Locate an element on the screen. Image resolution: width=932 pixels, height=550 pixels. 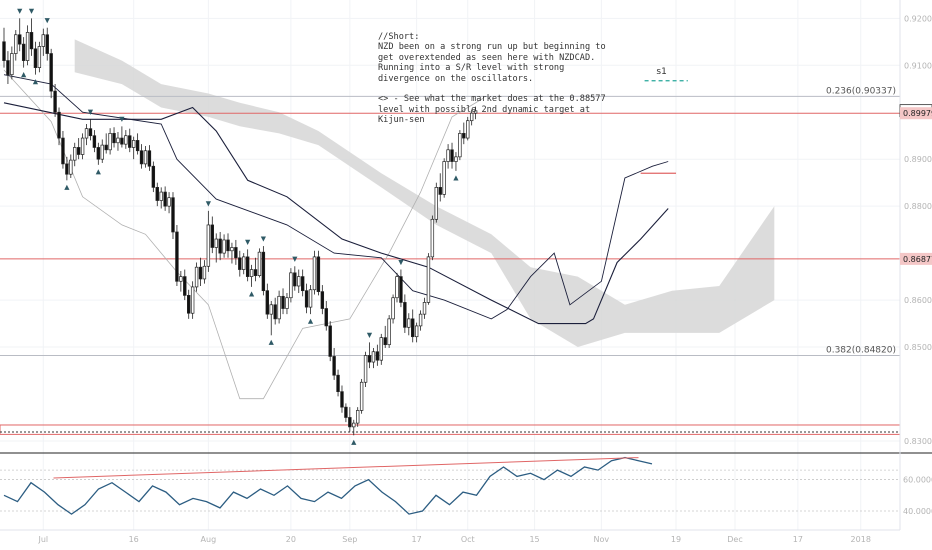
x-tick-label: 19 is located at coordinates (676, 539).